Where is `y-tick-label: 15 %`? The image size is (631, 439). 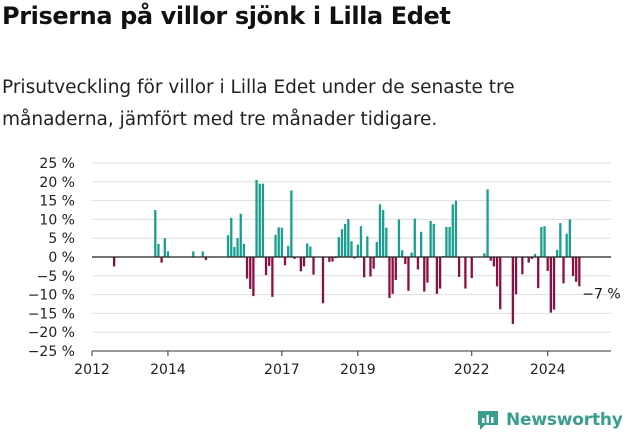
y-tick-label: 15 % is located at coordinates (57, 202).